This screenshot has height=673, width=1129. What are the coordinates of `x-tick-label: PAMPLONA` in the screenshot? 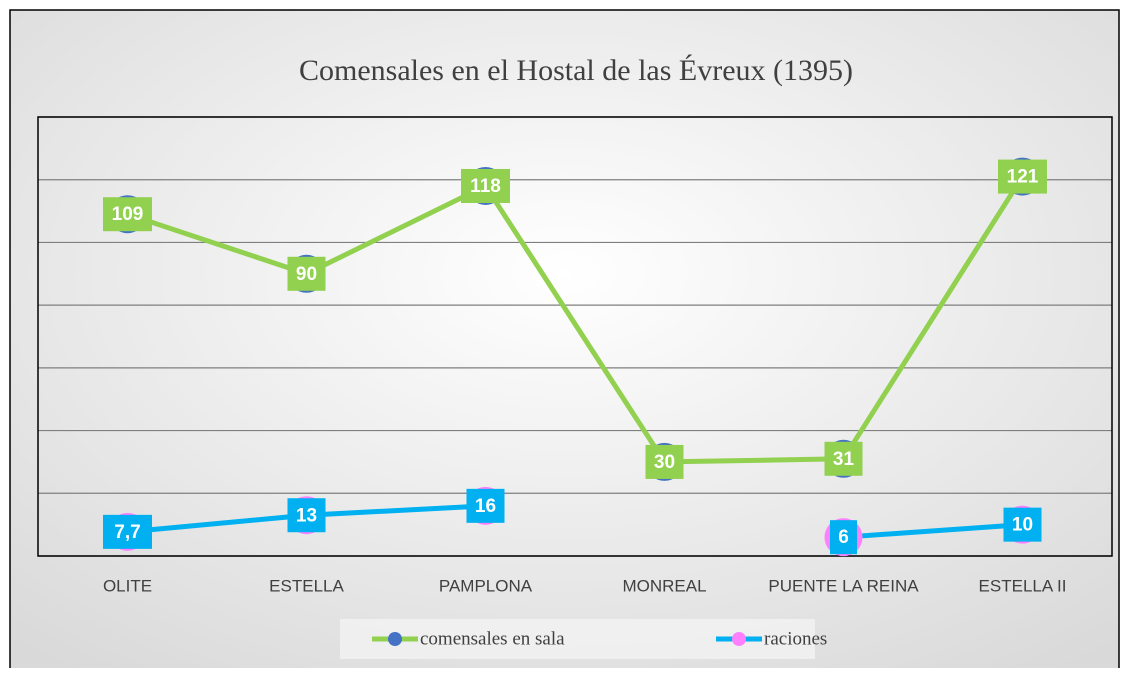 It's located at (486, 585).